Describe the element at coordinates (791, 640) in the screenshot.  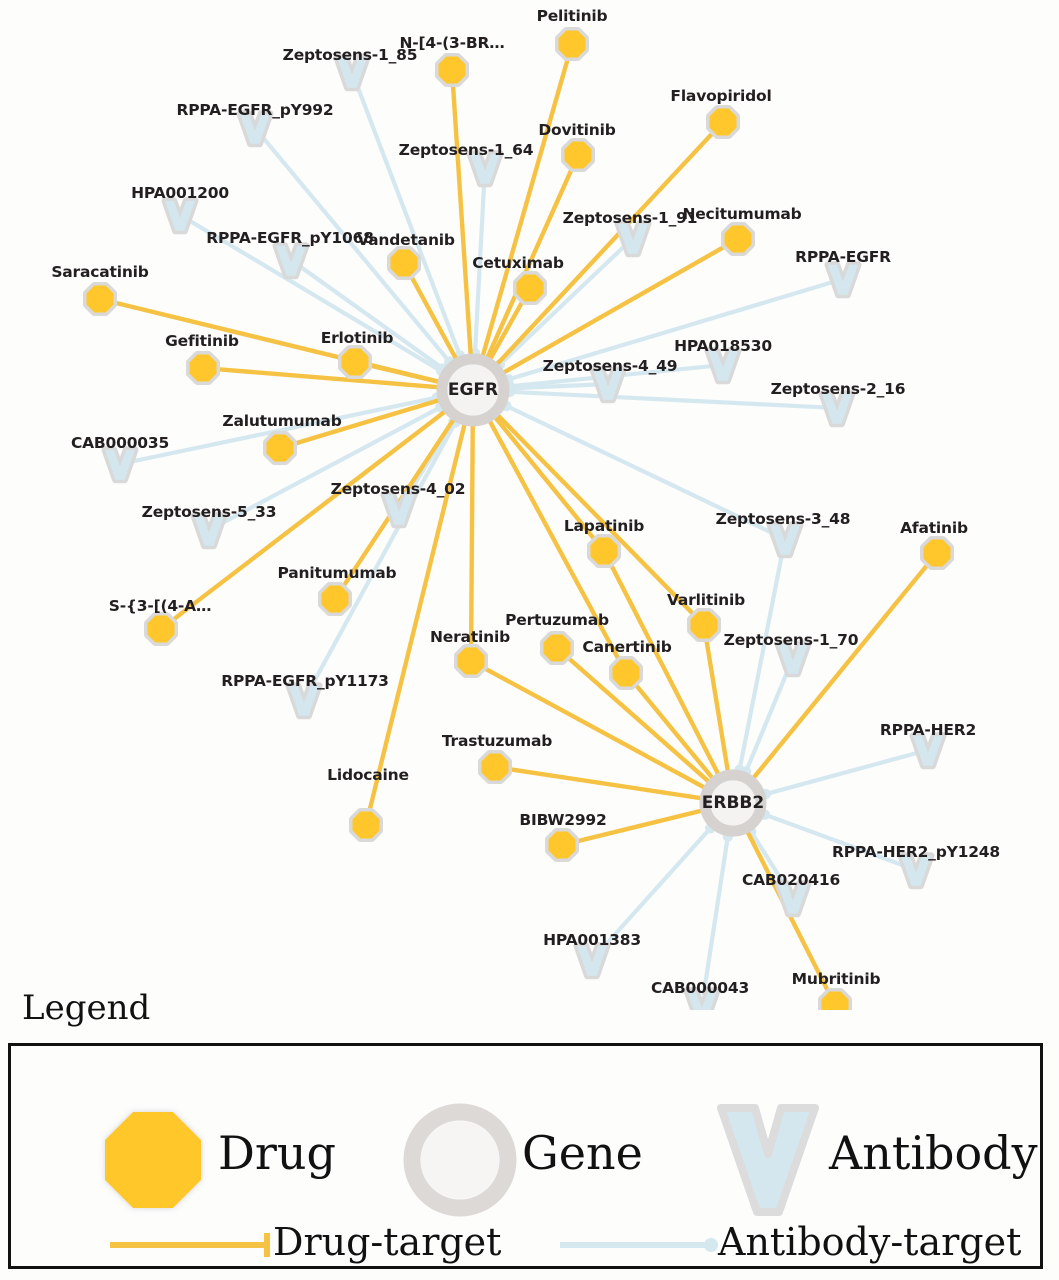
I see `antibody-node-label: Zeptosens-1_70` at that location.